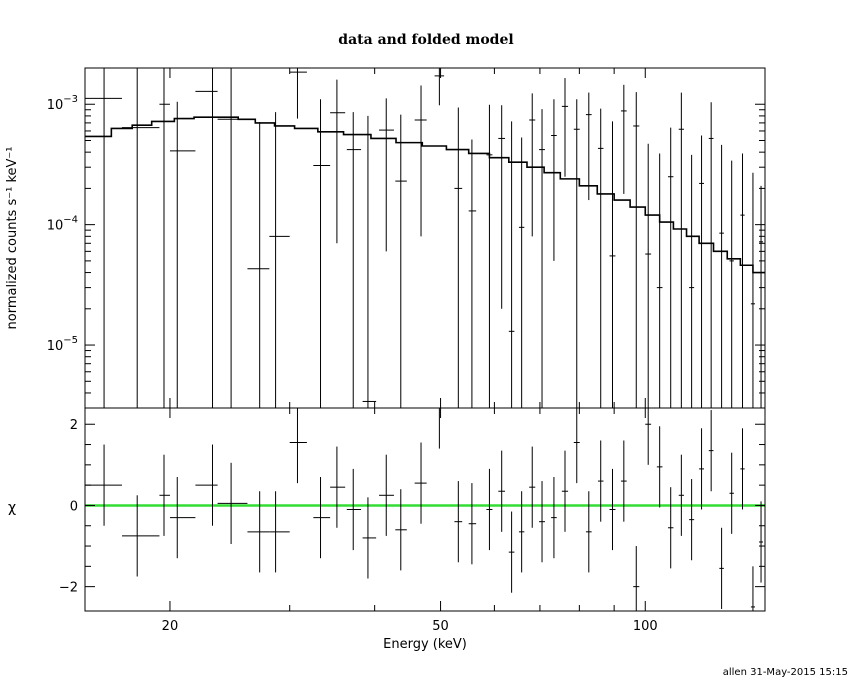  Describe the element at coordinates (12, 508) in the screenshot. I see `bottom-y-axis-label: χ` at that location.